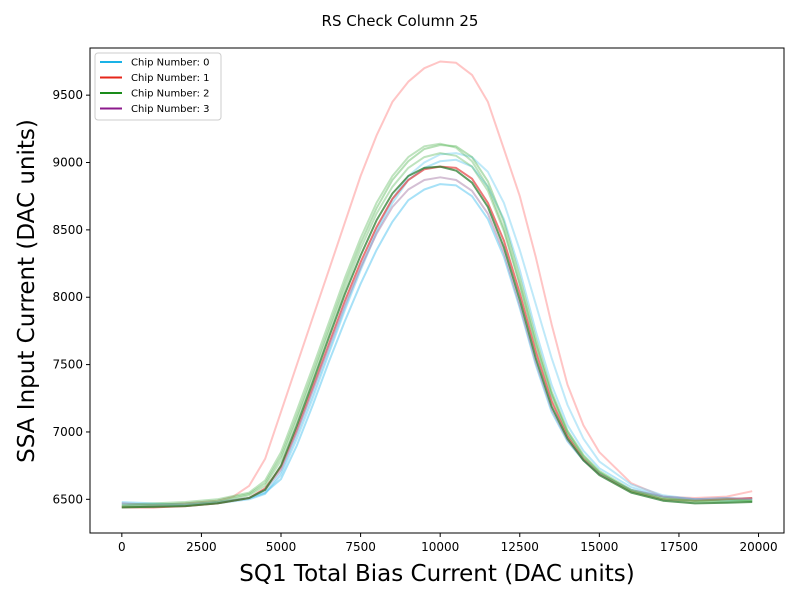  I want to click on x-tick-label: 15000, so click(599, 547).